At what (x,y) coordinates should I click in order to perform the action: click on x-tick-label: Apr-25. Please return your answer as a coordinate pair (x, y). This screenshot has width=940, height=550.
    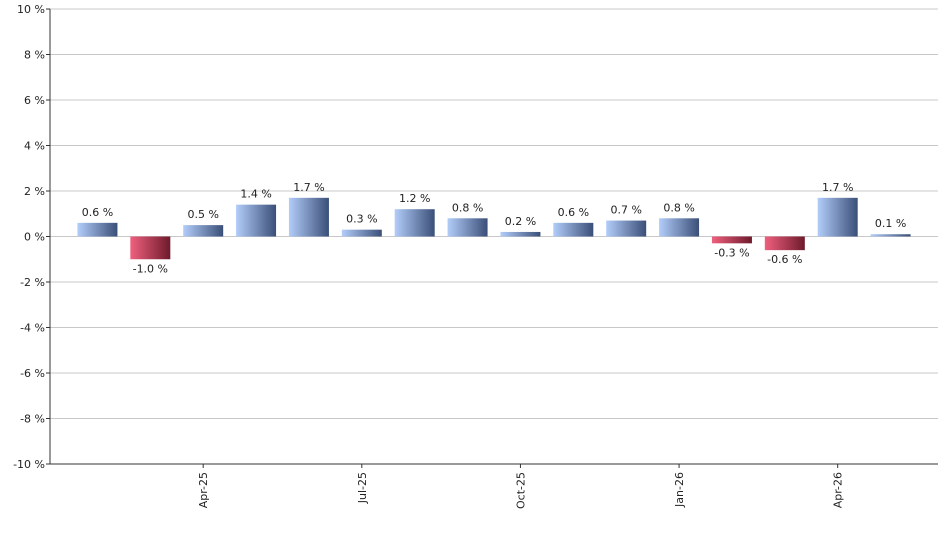
    Looking at the image, I should click on (203, 490).